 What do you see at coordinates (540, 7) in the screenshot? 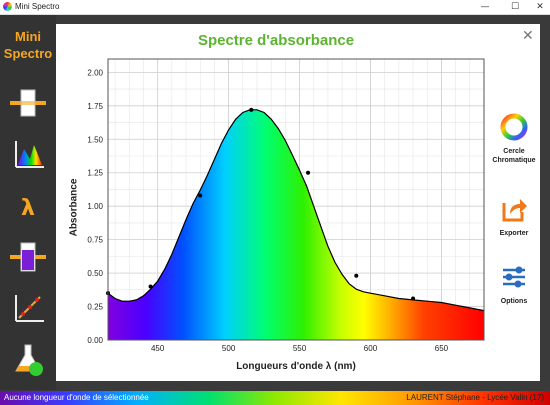
I see `window-close-button: ✕` at bounding box center [540, 7].